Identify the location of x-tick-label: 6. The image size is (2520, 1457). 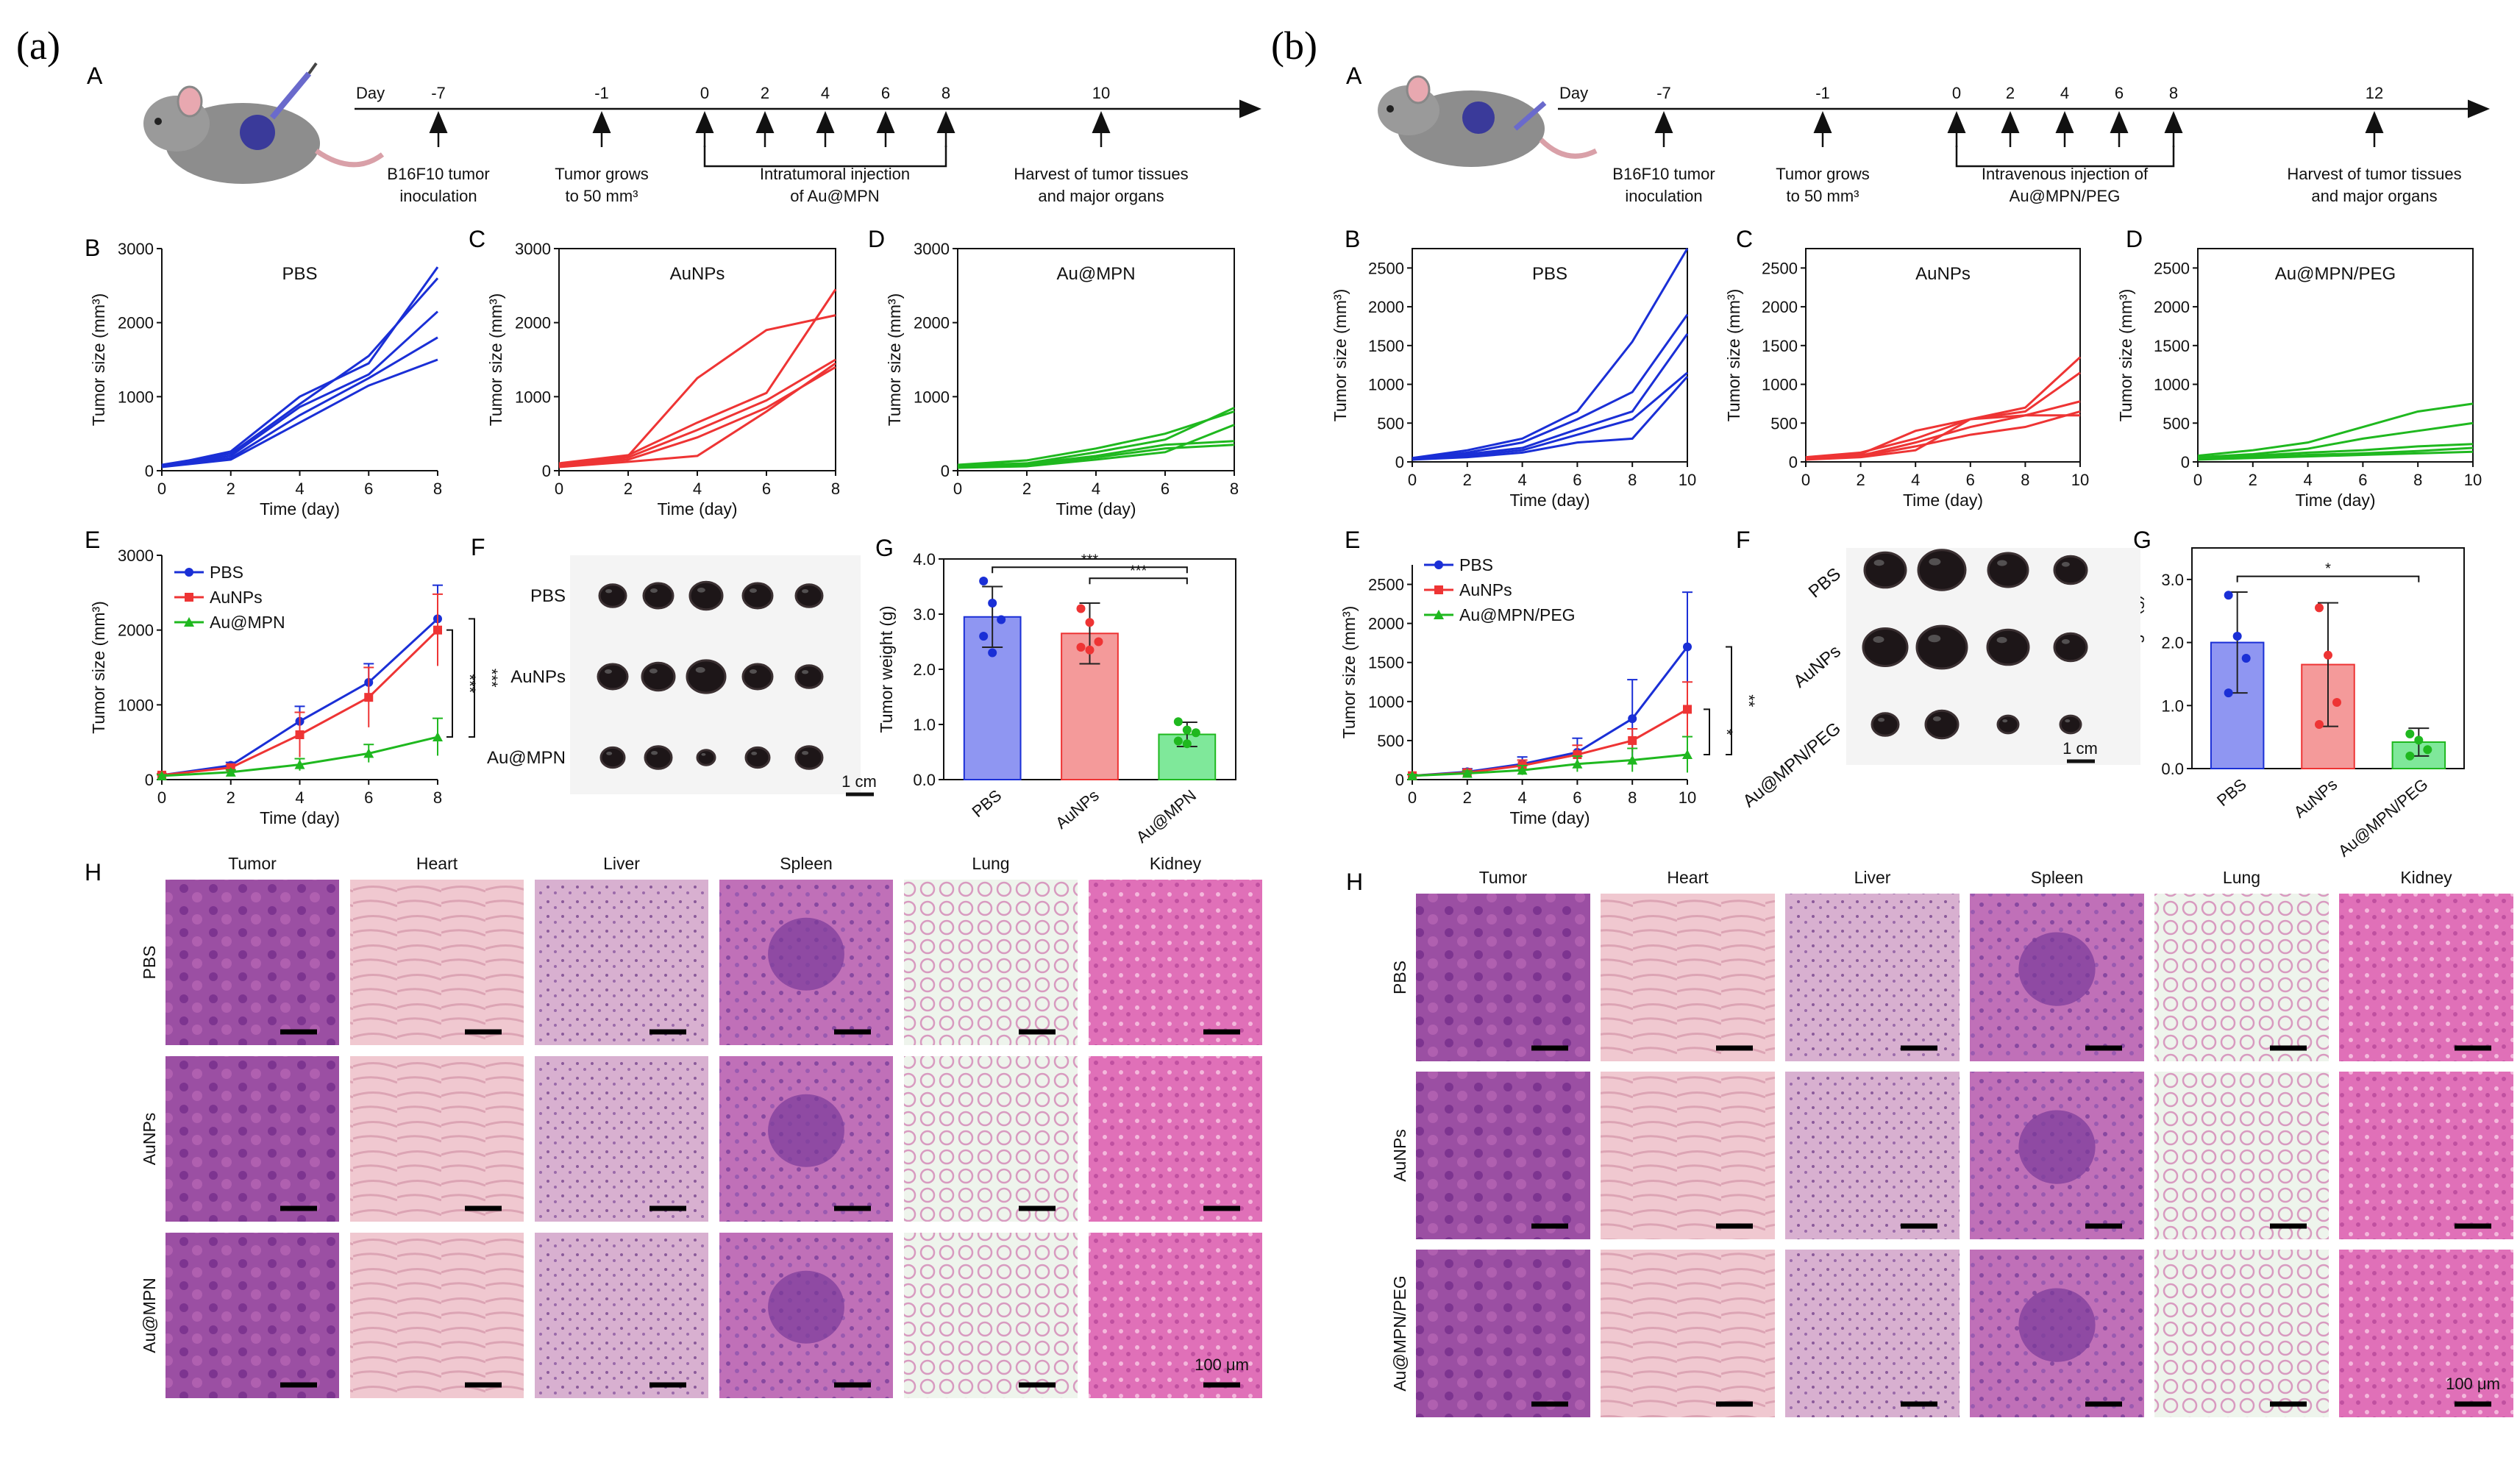
(1970, 480).